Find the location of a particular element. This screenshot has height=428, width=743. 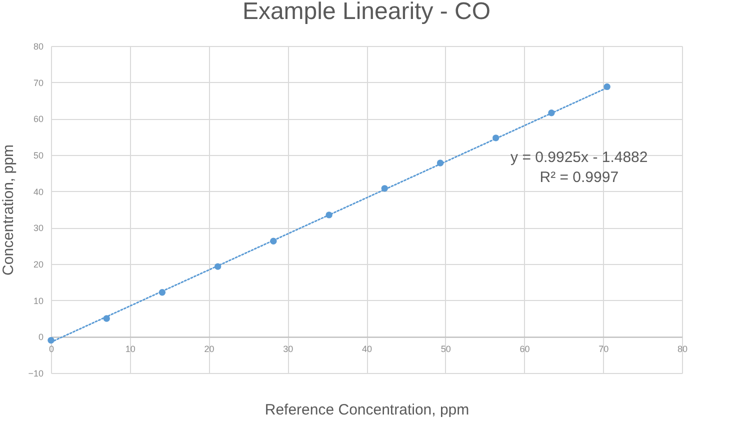

x-tick-label: 0 is located at coordinates (51, 349).